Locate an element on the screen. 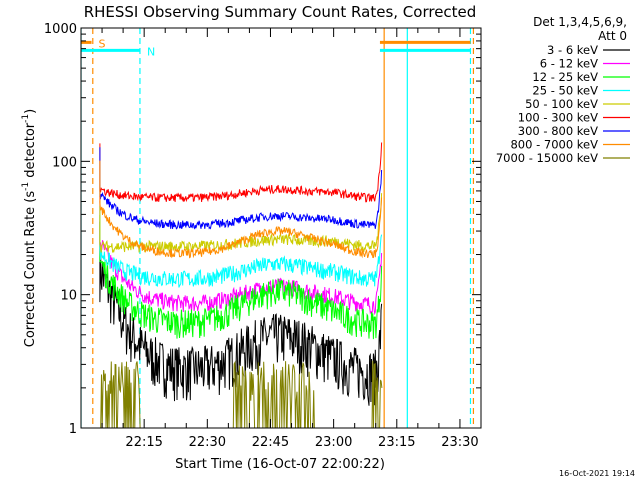  x-axis-label: Start Time (16-Oct-07 22:00:22) is located at coordinates (280, 464).